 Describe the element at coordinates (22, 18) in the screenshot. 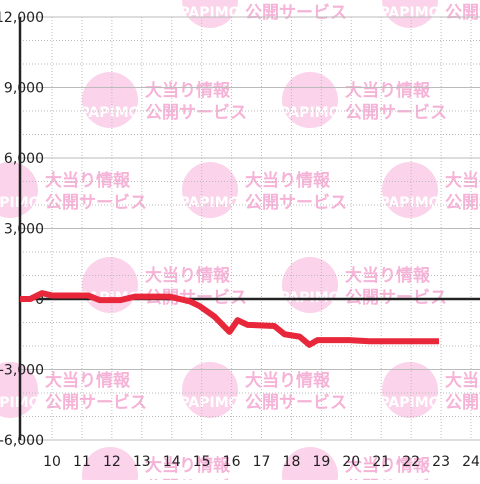

I see `y-tick-label: 12,000` at that location.